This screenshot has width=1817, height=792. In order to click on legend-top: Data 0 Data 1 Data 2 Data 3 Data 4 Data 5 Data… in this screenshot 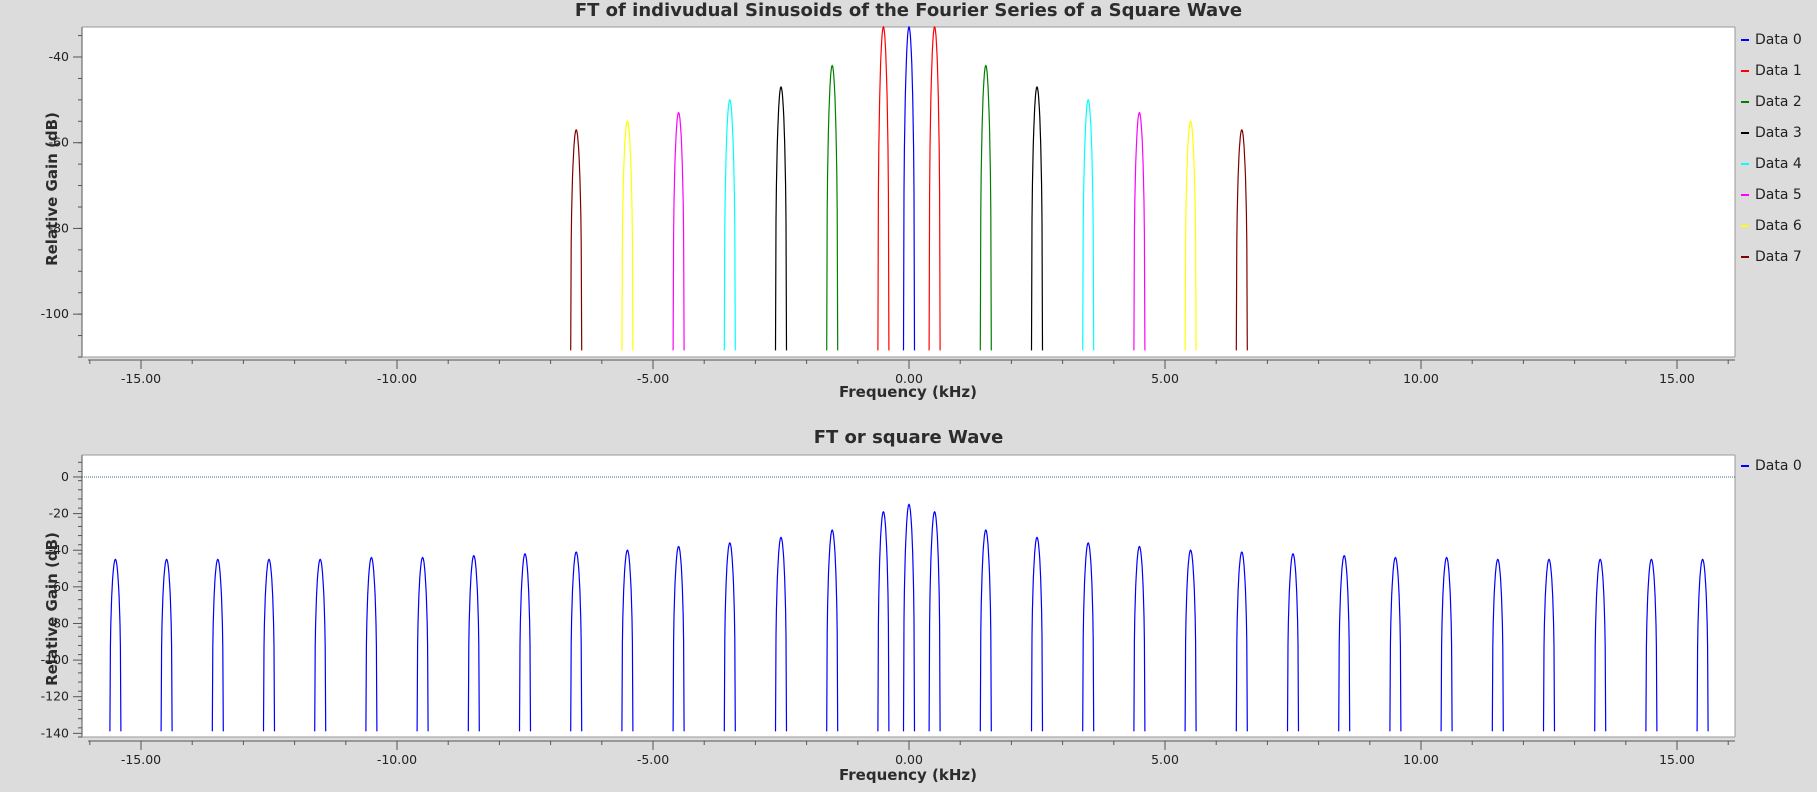, I will do `click(1771, 148)`.